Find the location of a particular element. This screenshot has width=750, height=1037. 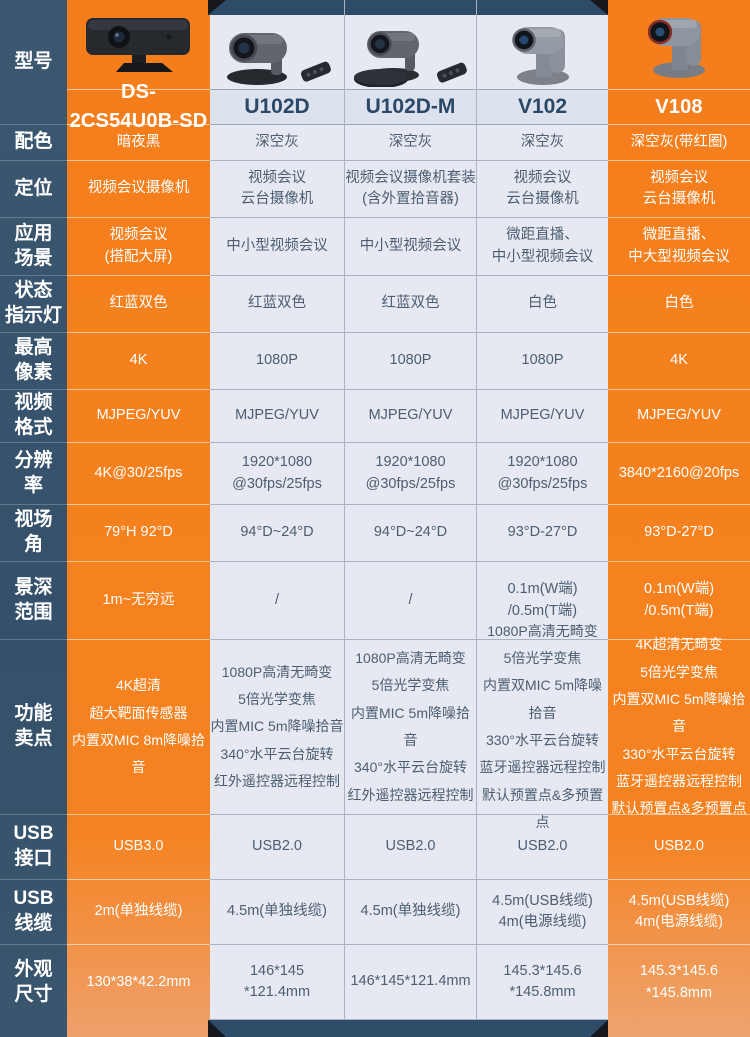

bottom-band-right-corner is located at coordinates (599, 1028).